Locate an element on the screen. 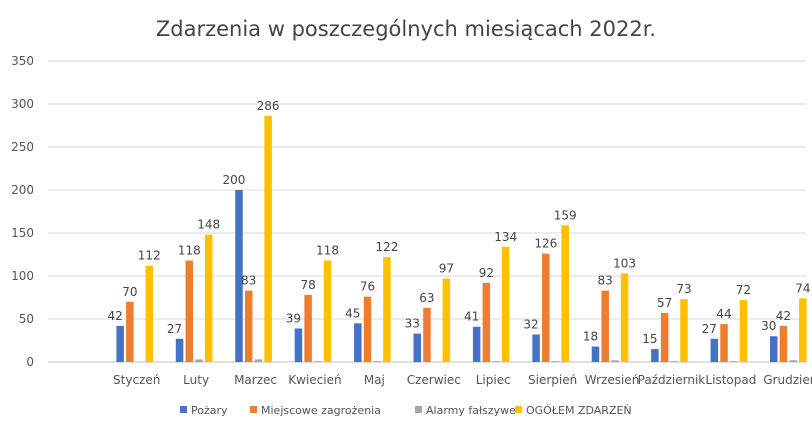 This screenshot has width=812, height=439. data-label: 134 is located at coordinates (505, 237).